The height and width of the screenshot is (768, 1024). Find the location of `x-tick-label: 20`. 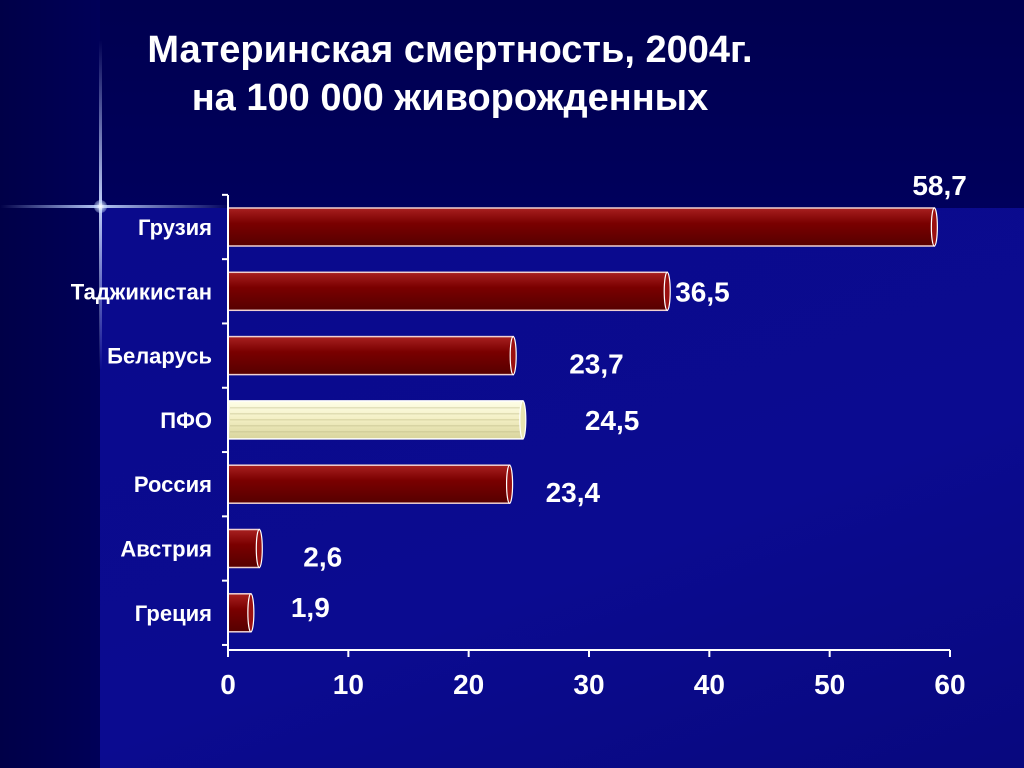

x-tick-label: 20 is located at coordinates (468, 684).